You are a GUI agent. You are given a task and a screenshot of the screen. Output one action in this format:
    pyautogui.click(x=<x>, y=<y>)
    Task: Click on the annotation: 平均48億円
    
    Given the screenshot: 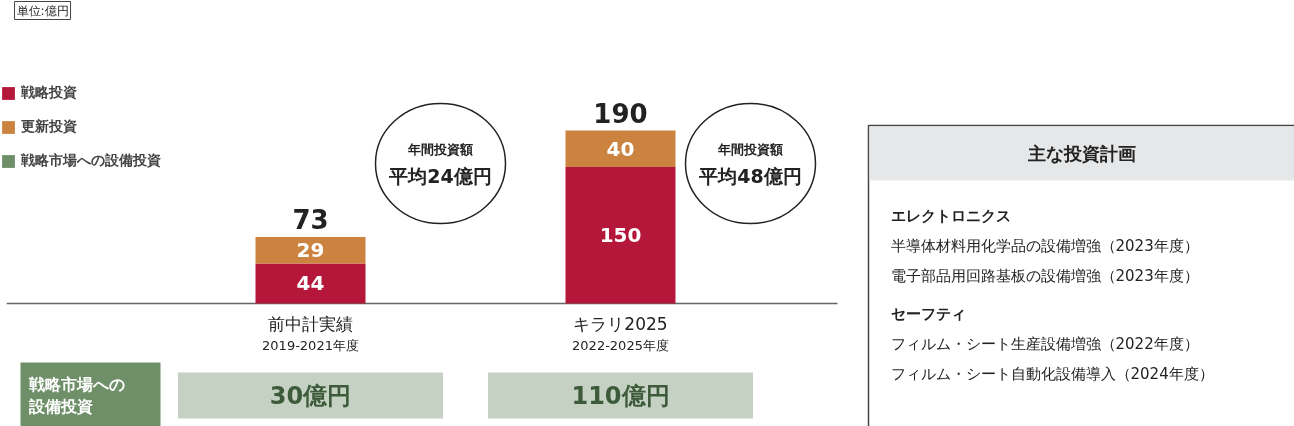 What is the action you would take?
    pyautogui.click(x=750, y=175)
    